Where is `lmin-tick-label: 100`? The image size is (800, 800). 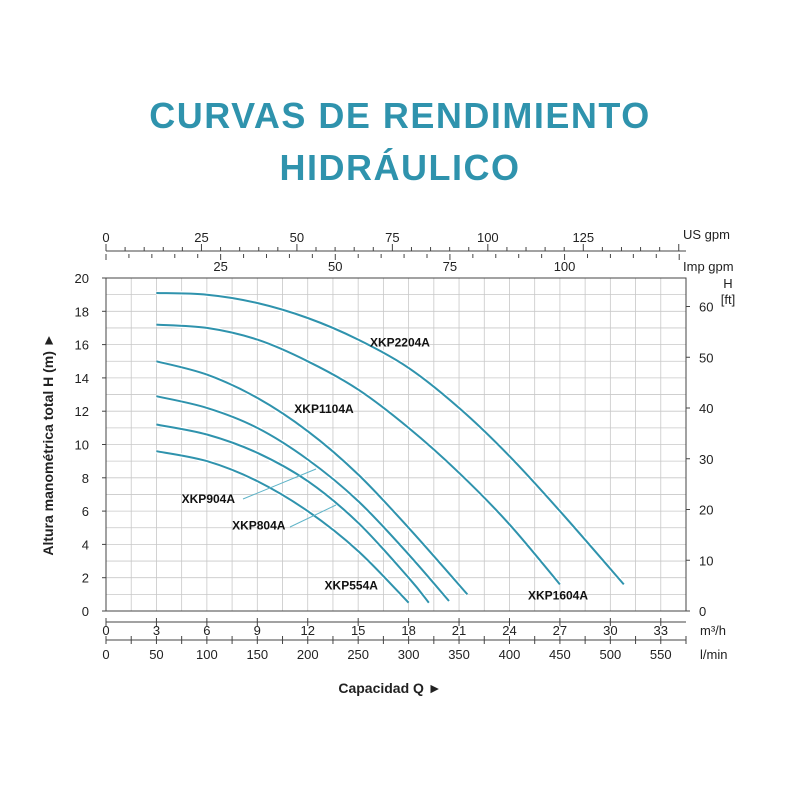
lmin-tick-label: 100 is located at coordinates (207, 654).